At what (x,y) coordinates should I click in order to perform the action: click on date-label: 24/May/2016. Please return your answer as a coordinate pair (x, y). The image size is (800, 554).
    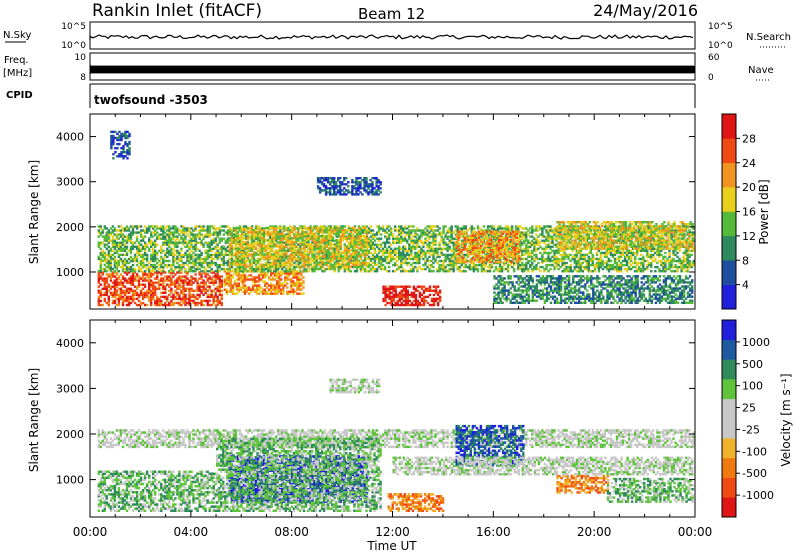
    Looking at the image, I should click on (645, 10).